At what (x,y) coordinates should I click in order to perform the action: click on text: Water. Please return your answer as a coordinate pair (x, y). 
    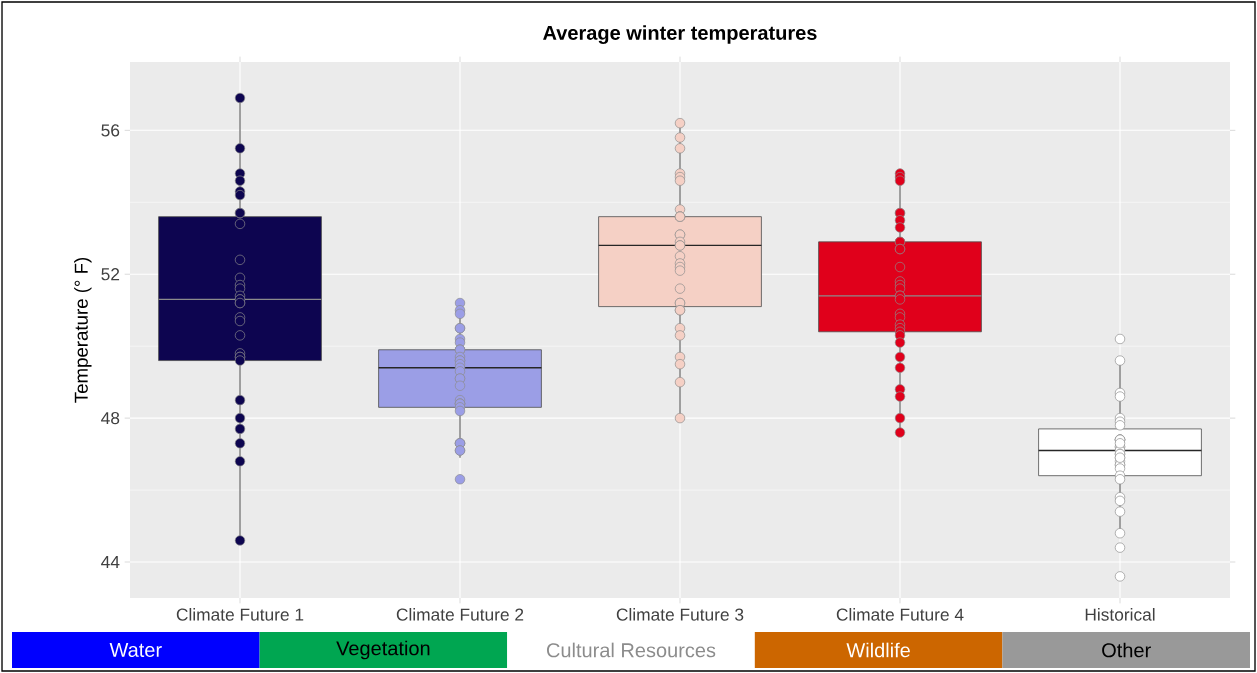
    Looking at the image, I should click on (135, 650).